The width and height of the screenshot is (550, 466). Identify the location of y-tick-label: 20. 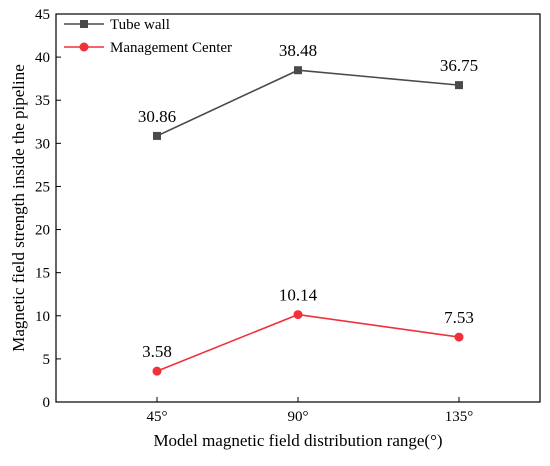
(42, 231).